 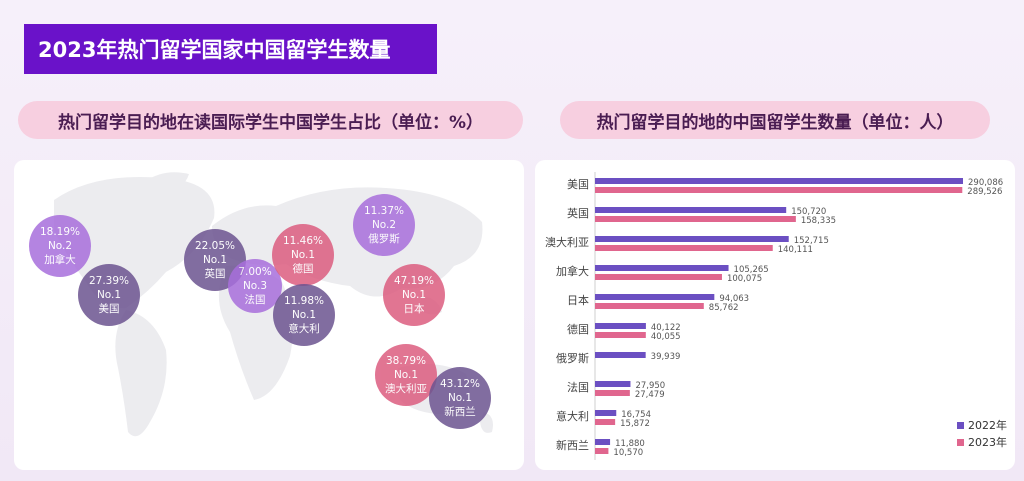 What do you see at coordinates (811, 241) in the screenshot?
I see `data-label: 152,715` at bounding box center [811, 241].